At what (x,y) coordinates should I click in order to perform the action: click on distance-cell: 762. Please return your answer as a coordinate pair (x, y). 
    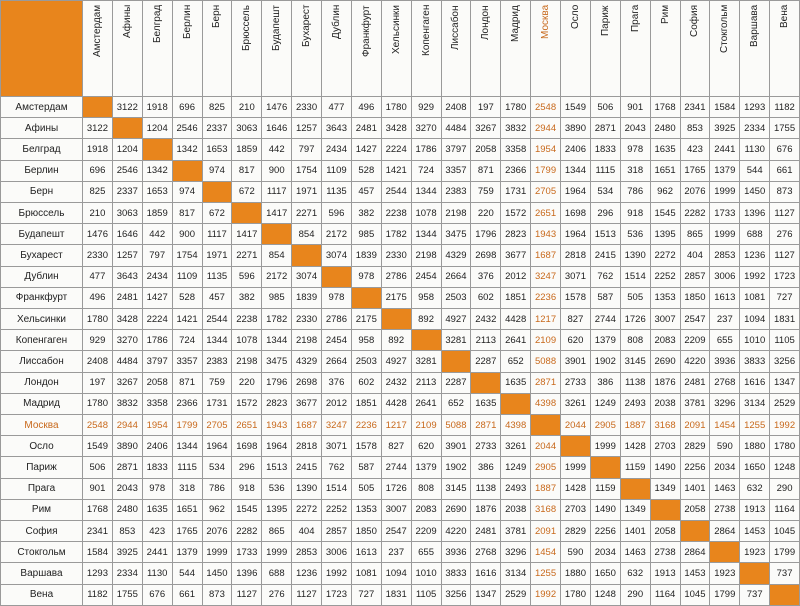
    Looking at the image, I should click on (336, 467).